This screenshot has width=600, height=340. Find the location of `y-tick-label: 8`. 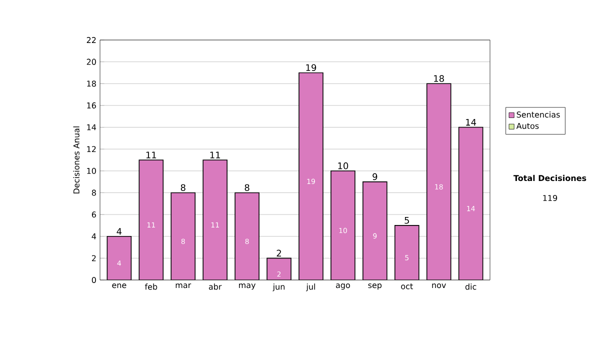

y-tick-label: 8 is located at coordinates (94, 193).